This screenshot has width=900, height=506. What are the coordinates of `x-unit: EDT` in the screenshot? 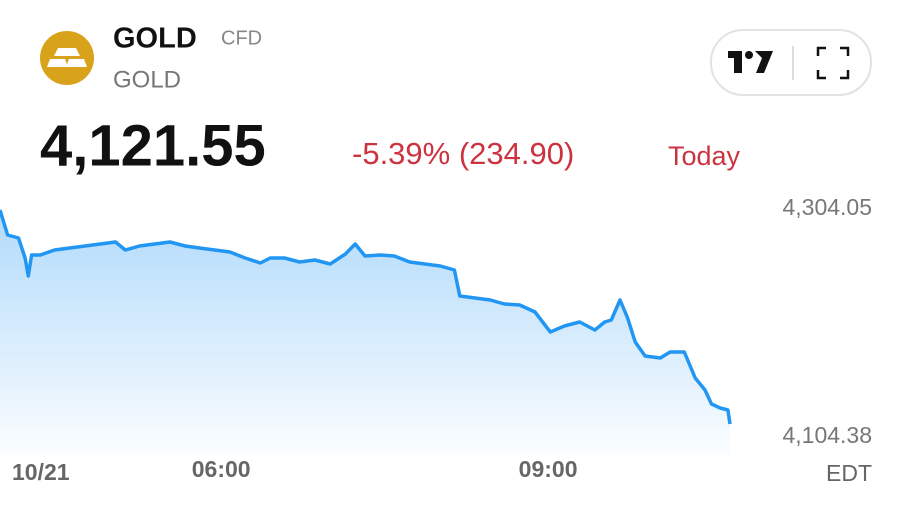 It's located at (849, 473).